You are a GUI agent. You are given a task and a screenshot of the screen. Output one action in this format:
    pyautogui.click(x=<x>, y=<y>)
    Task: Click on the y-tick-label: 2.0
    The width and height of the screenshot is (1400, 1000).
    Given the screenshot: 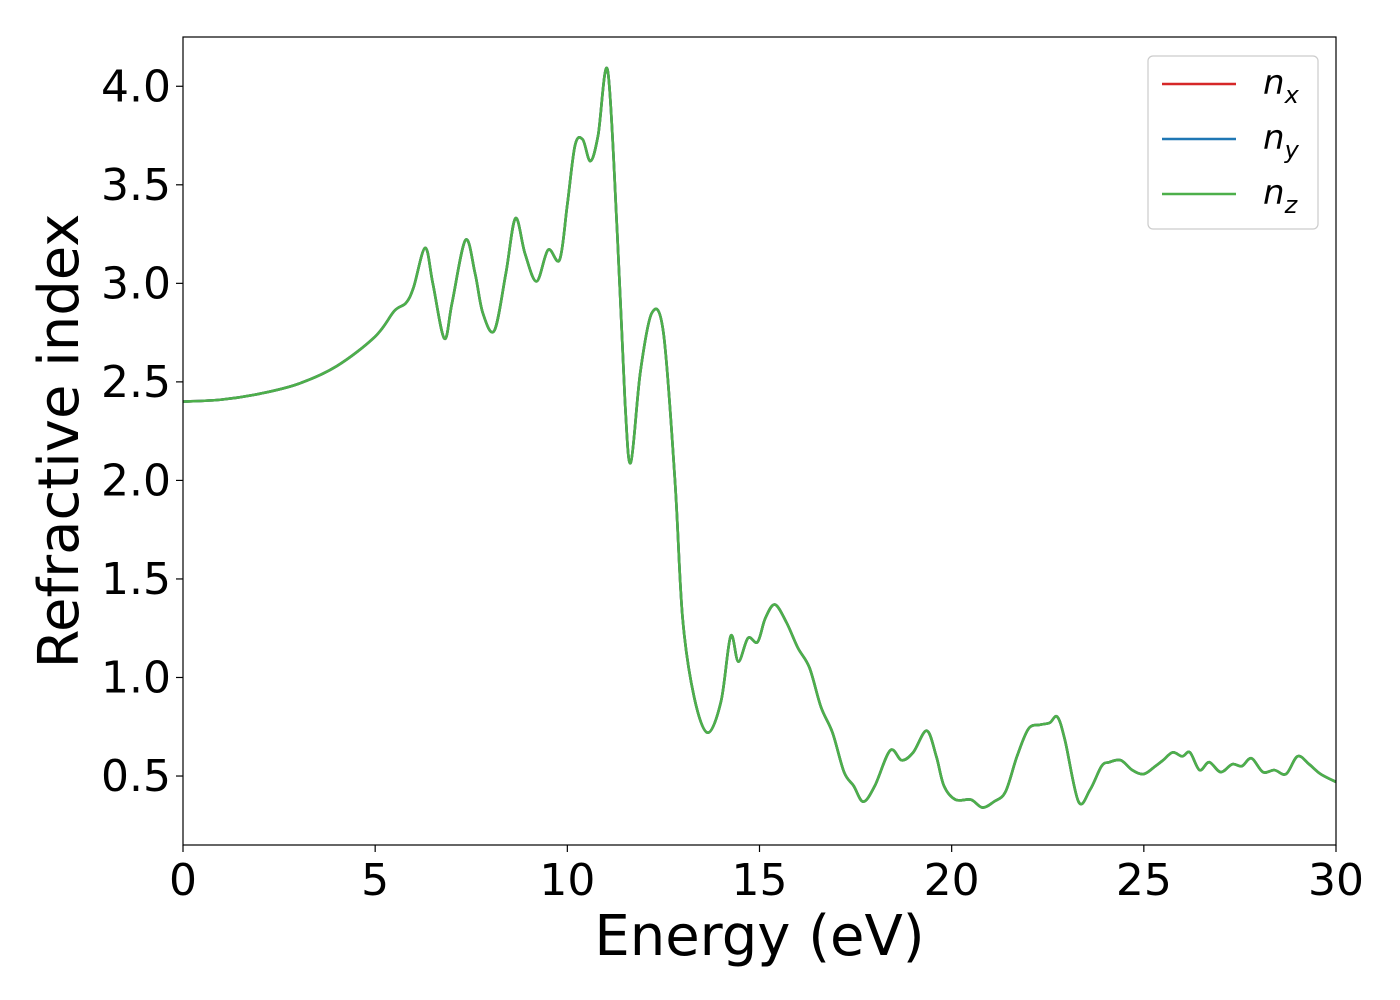 What is the action you would take?
    pyautogui.click(x=136, y=480)
    